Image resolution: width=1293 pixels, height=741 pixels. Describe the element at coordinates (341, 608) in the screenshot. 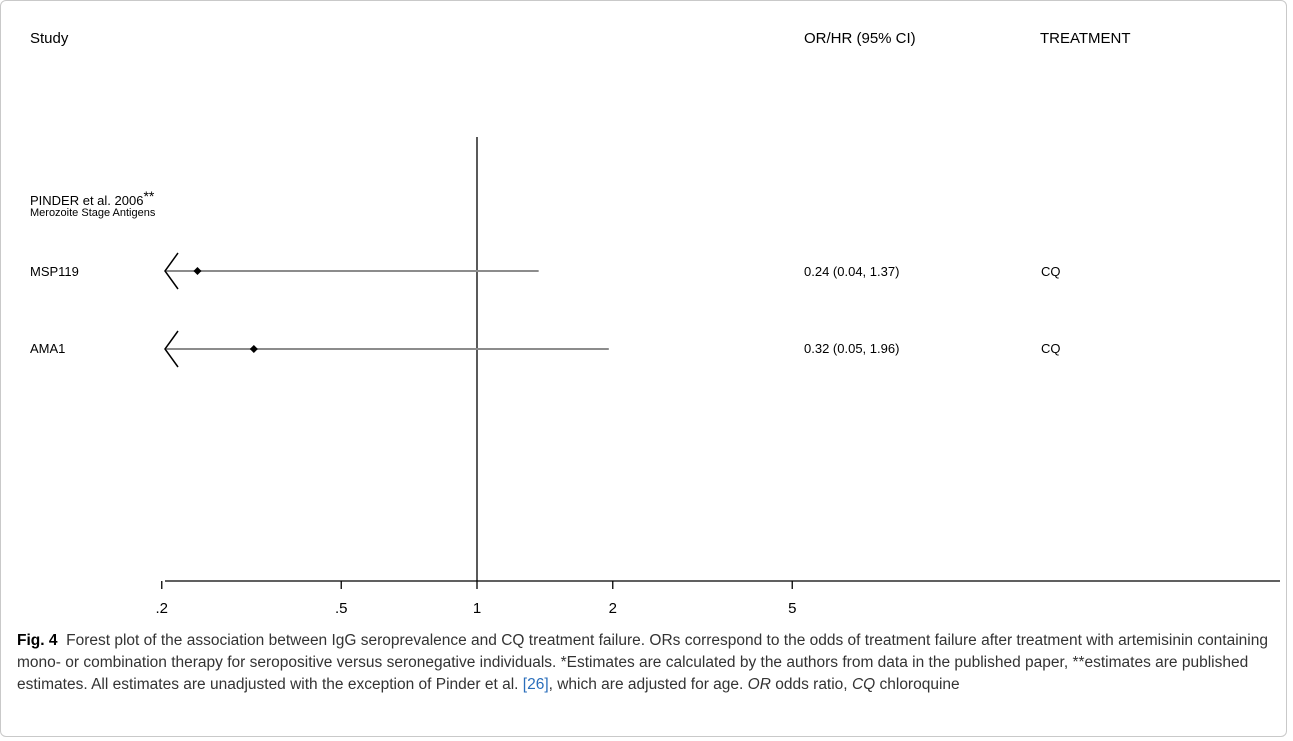

I see `x-tick-label: .5` at that location.